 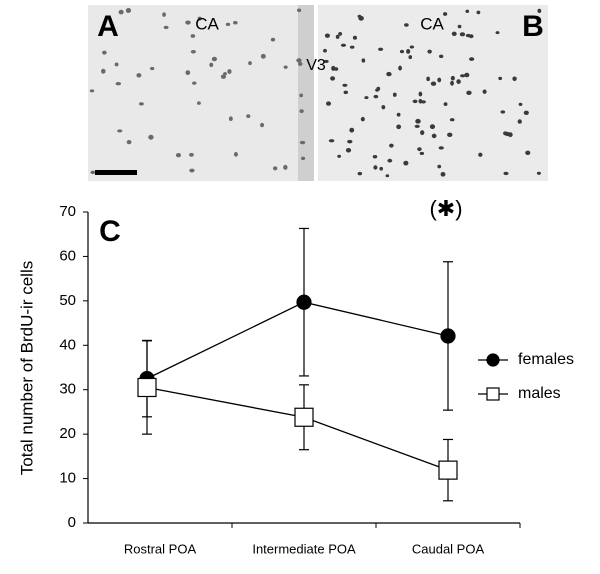 I want to click on series-line, so click(x=297, y=428).